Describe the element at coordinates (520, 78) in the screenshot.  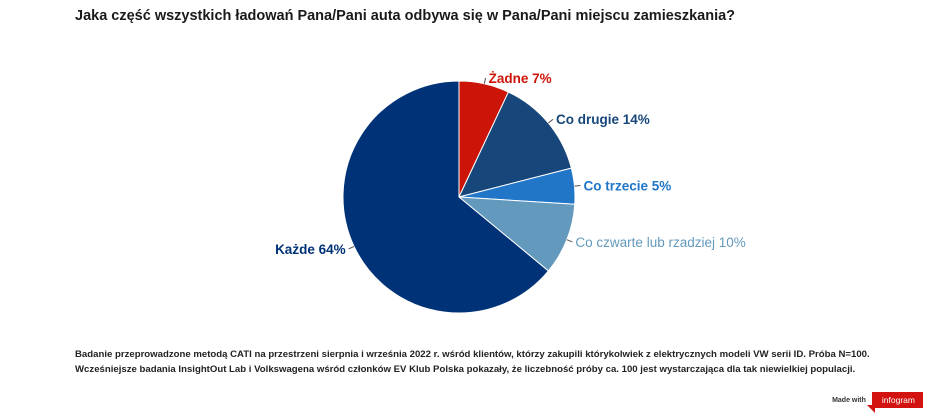
I see `slice-label-0: Żadne 7%` at that location.